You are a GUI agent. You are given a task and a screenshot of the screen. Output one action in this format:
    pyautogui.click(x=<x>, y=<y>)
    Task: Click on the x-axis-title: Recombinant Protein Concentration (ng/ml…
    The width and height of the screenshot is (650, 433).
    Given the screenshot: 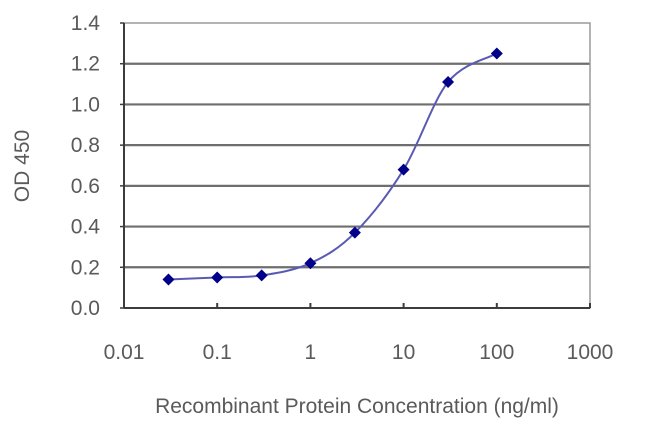 What is the action you would take?
    pyautogui.click(x=357, y=406)
    